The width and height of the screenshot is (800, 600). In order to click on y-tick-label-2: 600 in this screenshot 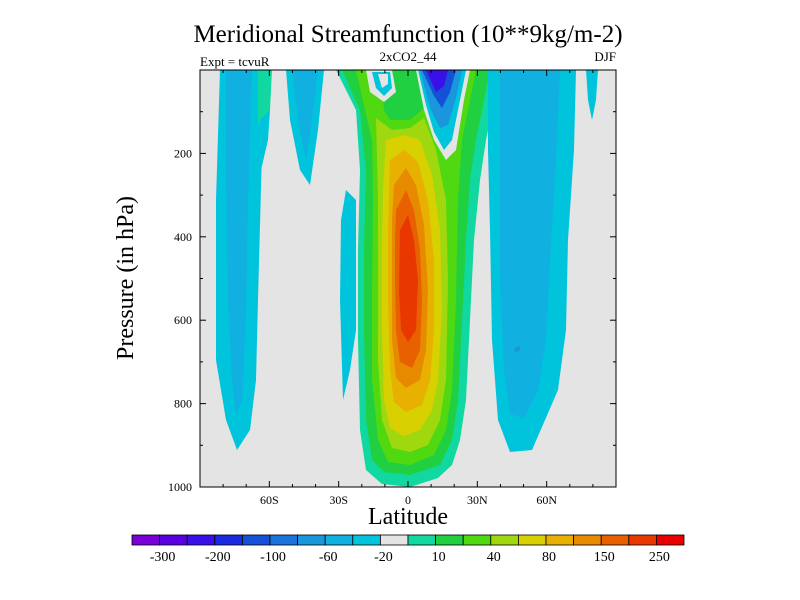, I will do `click(183, 320)`.